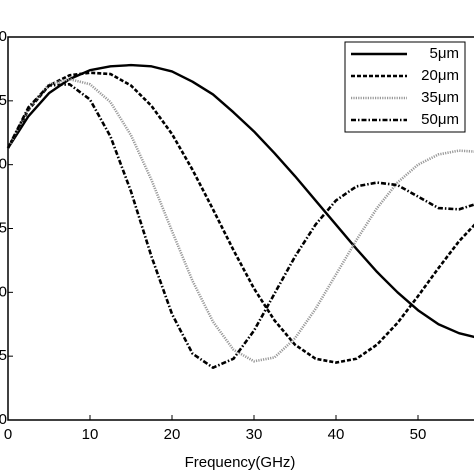 The width and height of the screenshot is (474, 474). I want to click on x-tick-label: 20, so click(172, 434).